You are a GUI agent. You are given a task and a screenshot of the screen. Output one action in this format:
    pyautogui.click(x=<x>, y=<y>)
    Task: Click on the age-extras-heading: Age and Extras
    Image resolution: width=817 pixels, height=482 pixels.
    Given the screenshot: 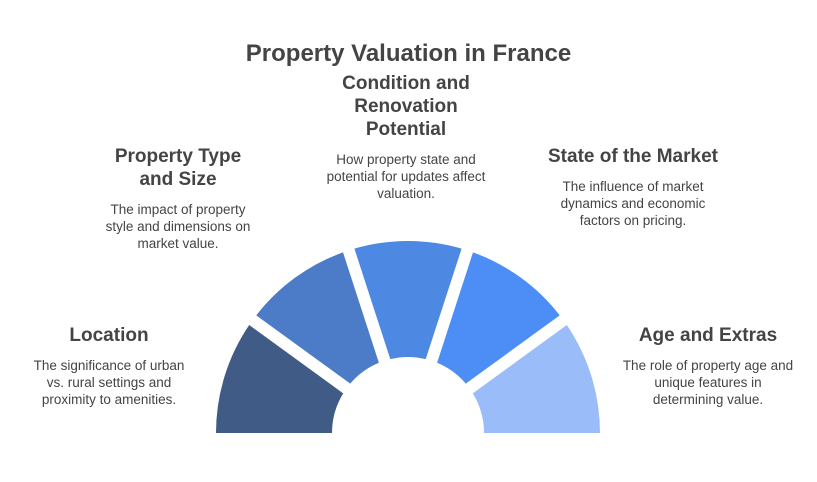 What is the action you would take?
    pyautogui.click(x=708, y=335)
    